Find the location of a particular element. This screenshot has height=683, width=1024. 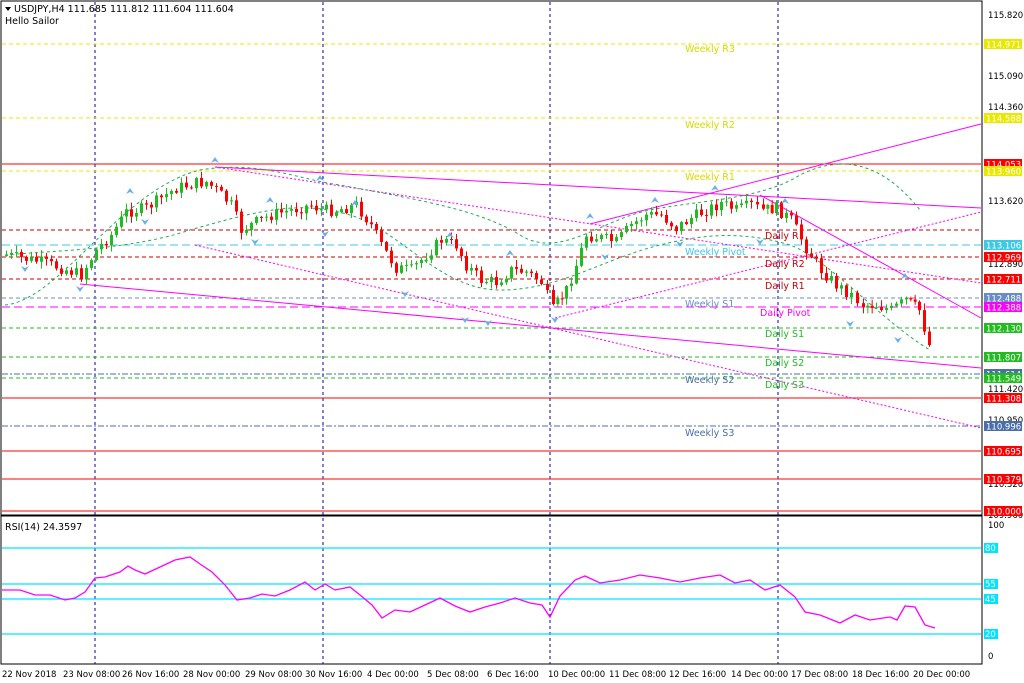

label-daily-r1: Daily R1 is located at coordinates (785, 286).